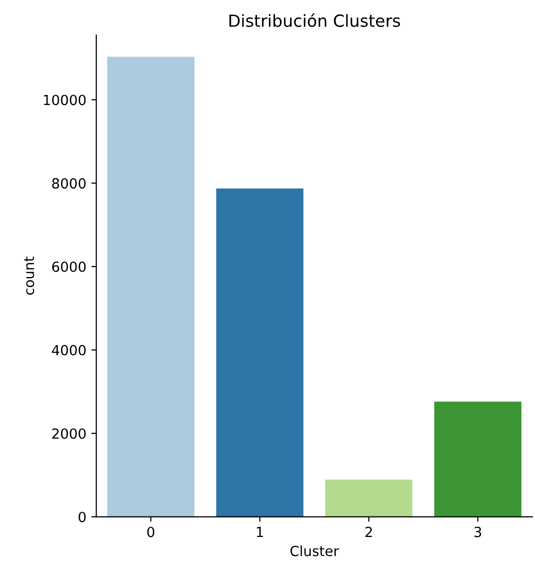  I want to click on chart-title: Distribución Clusters, so click(314, 20).